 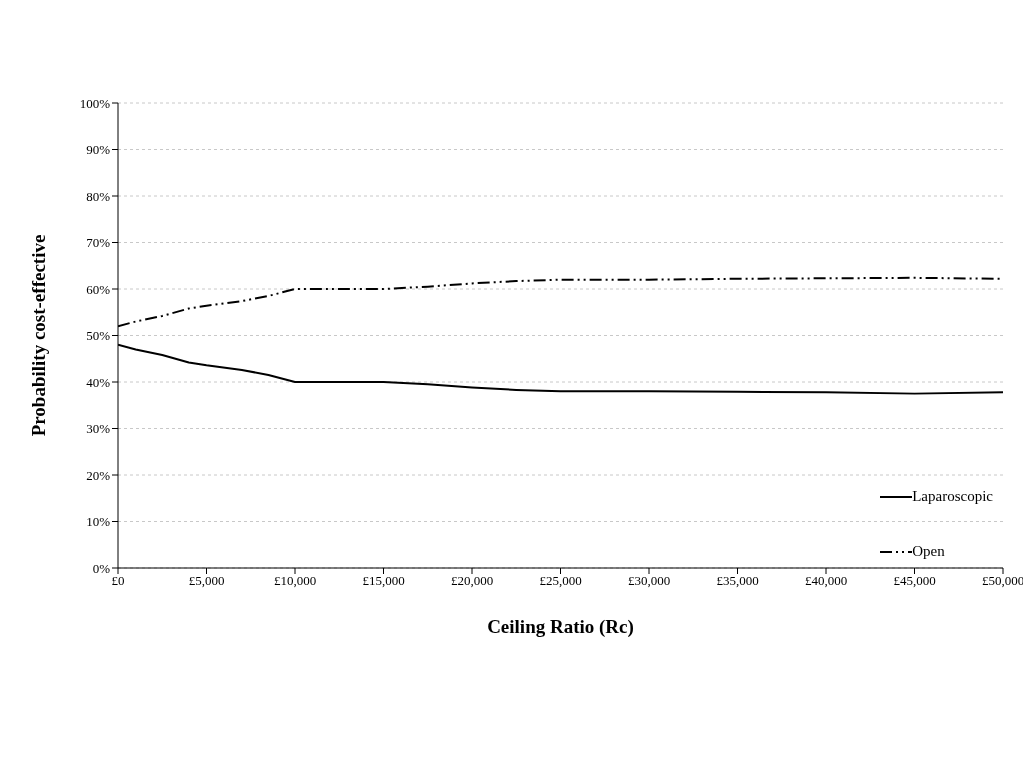 What do you see at coordinates (928, 551) in the screenshot?
I see `legend-label: Open` at bounding box center [928, 551].